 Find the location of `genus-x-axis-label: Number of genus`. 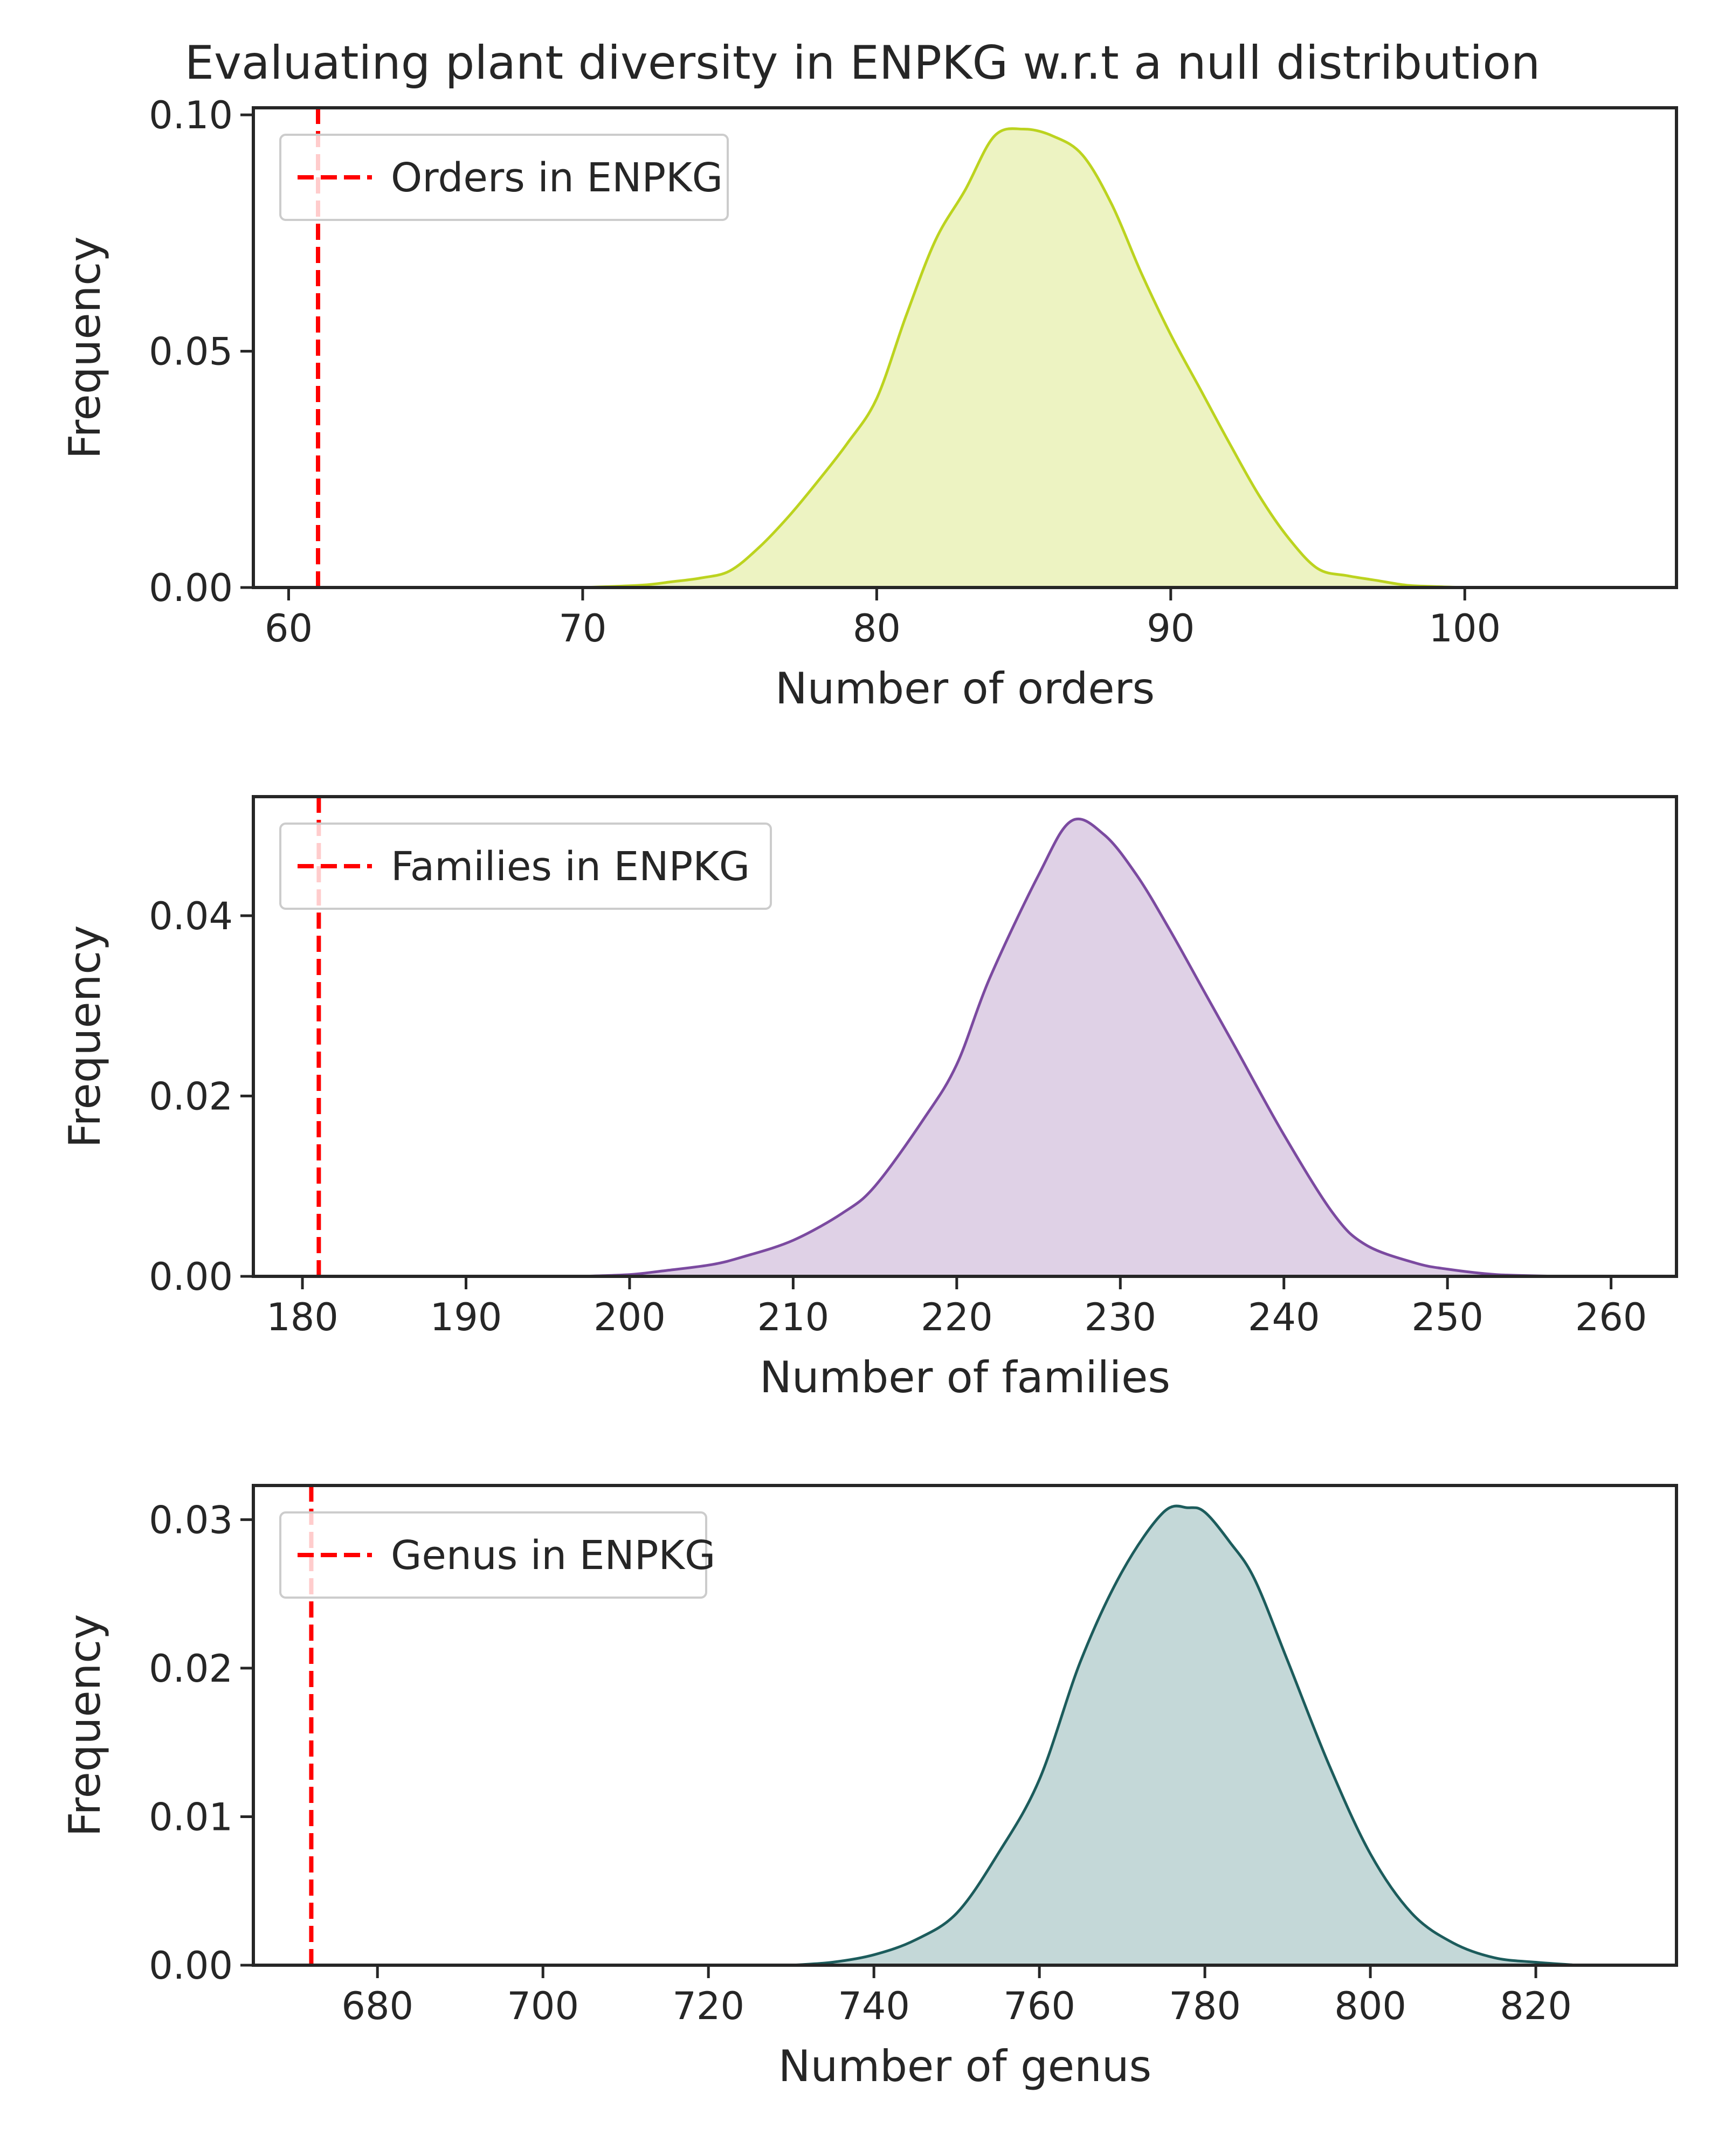

genus-x-axis-label: Number of genus is located at coordinates (964, 2066).